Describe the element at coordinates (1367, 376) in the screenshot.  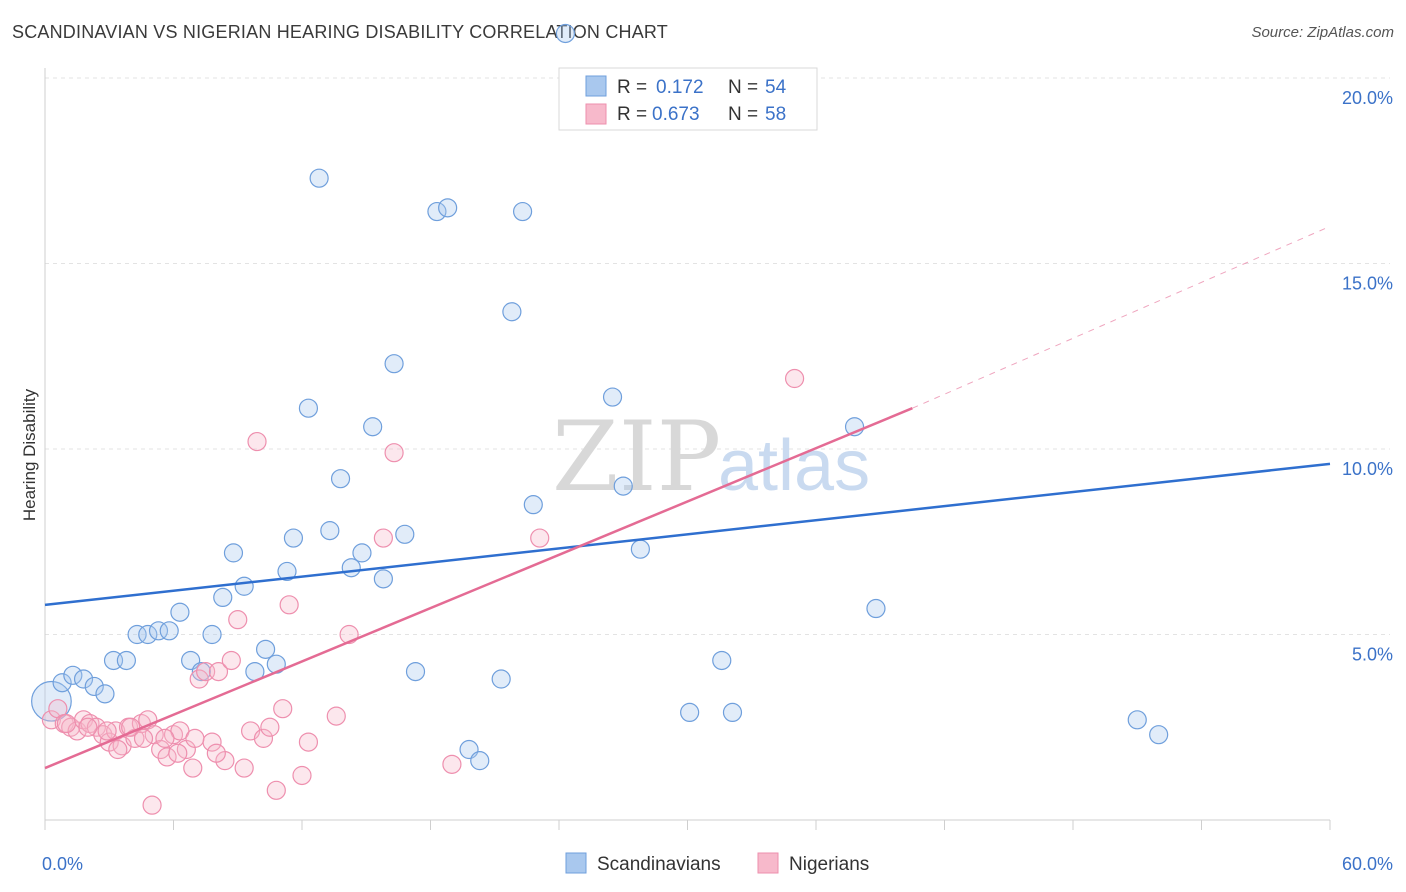
I see `y-tick-labels: 5.0% 10.0% 15.0% 20.0%` at that location.